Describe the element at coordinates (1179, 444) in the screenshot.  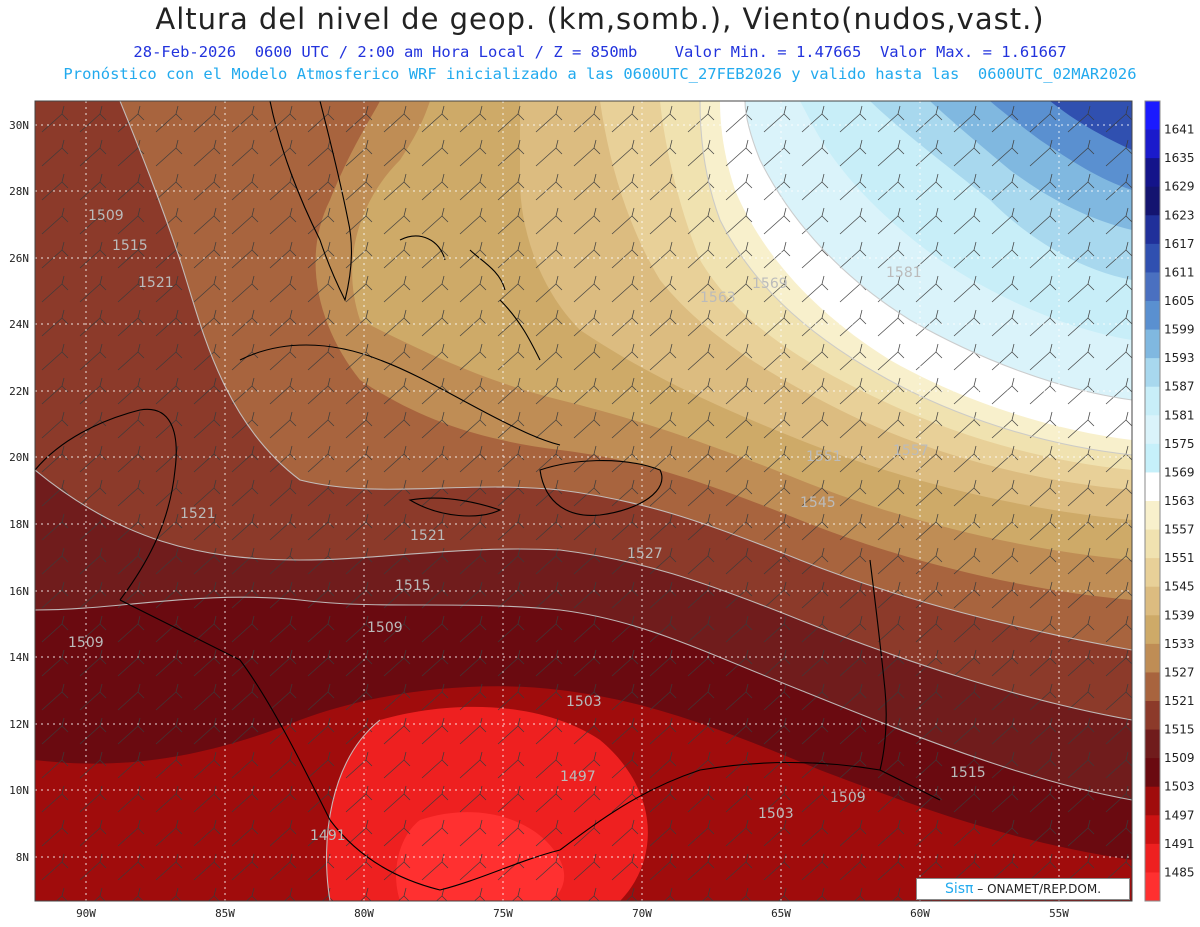
I see `colorbar-label: 1575` at that location.